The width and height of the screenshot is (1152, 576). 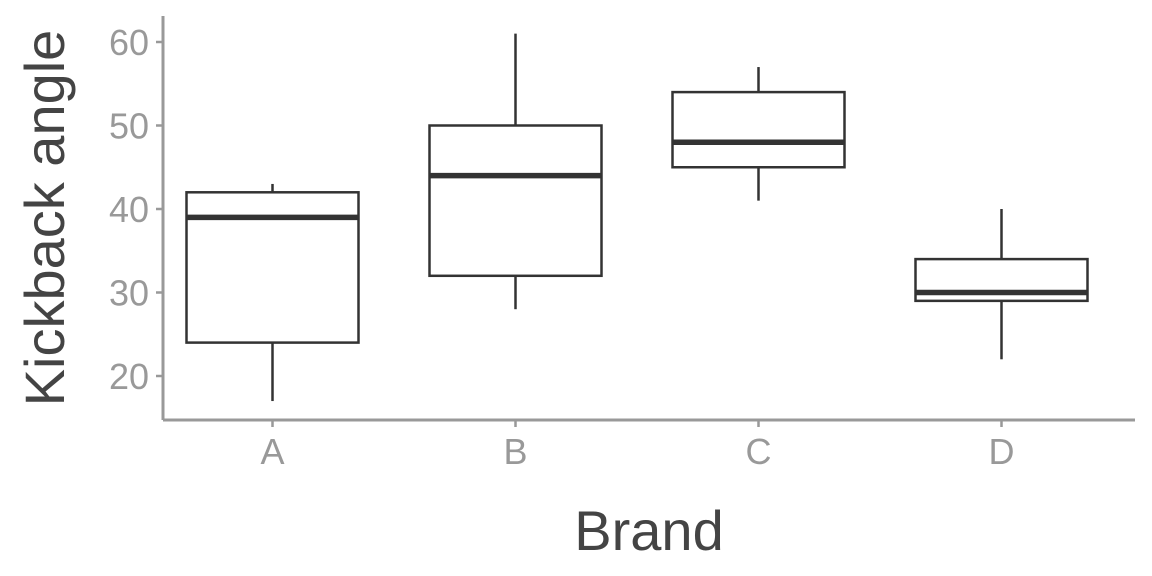 What do you see at coordinates (129, 126) in the screenshot?
I see `y-tick-label: 50` at bounding box center [129, 126].